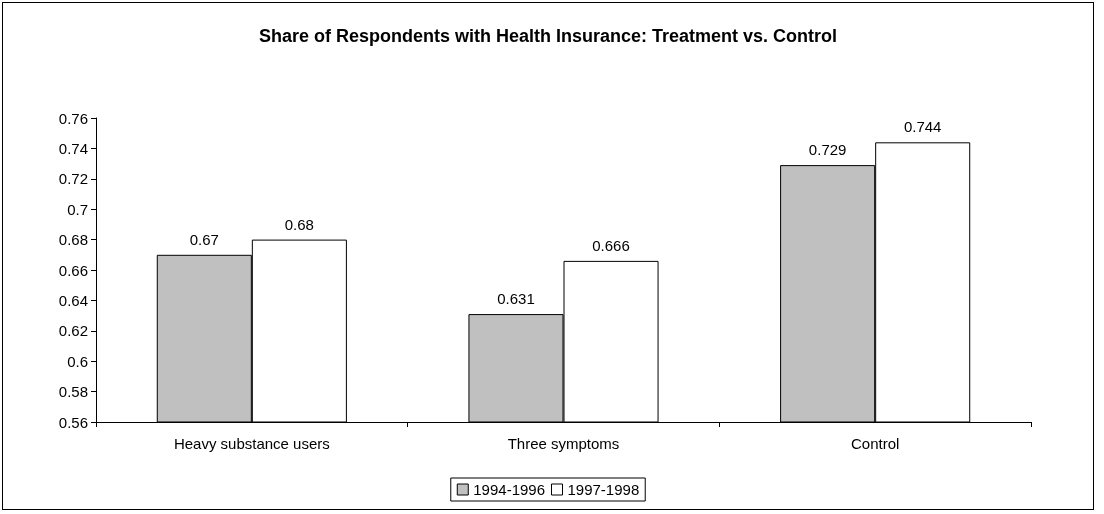 This screenshot has height=514, width=1104. I want to click on y-tick-label: 0.56, so click(73, 422).